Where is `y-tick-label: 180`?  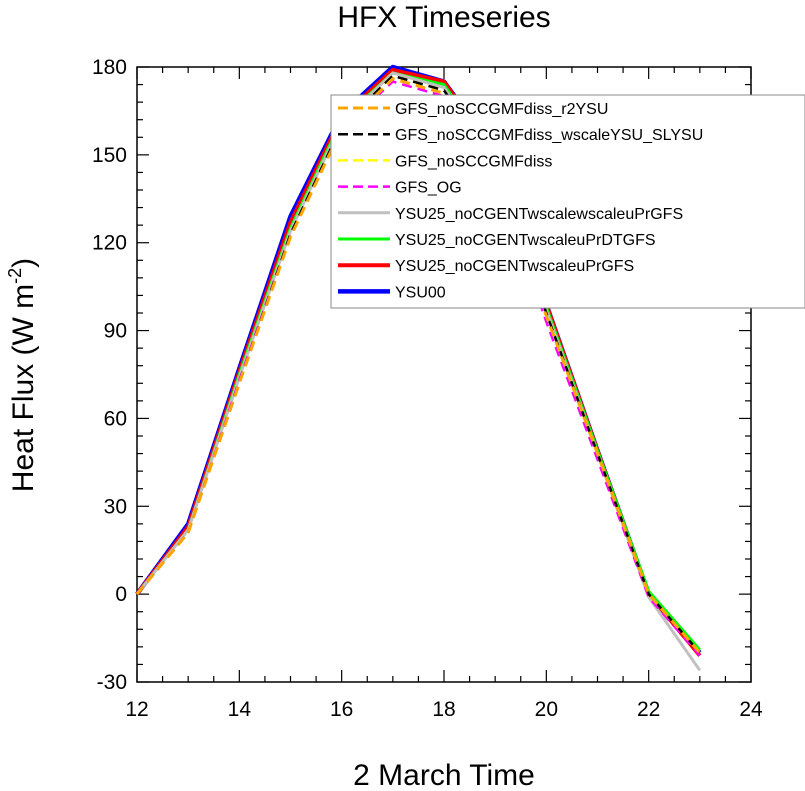
y-tick-label: 180 is located at coordinates (109, 67).